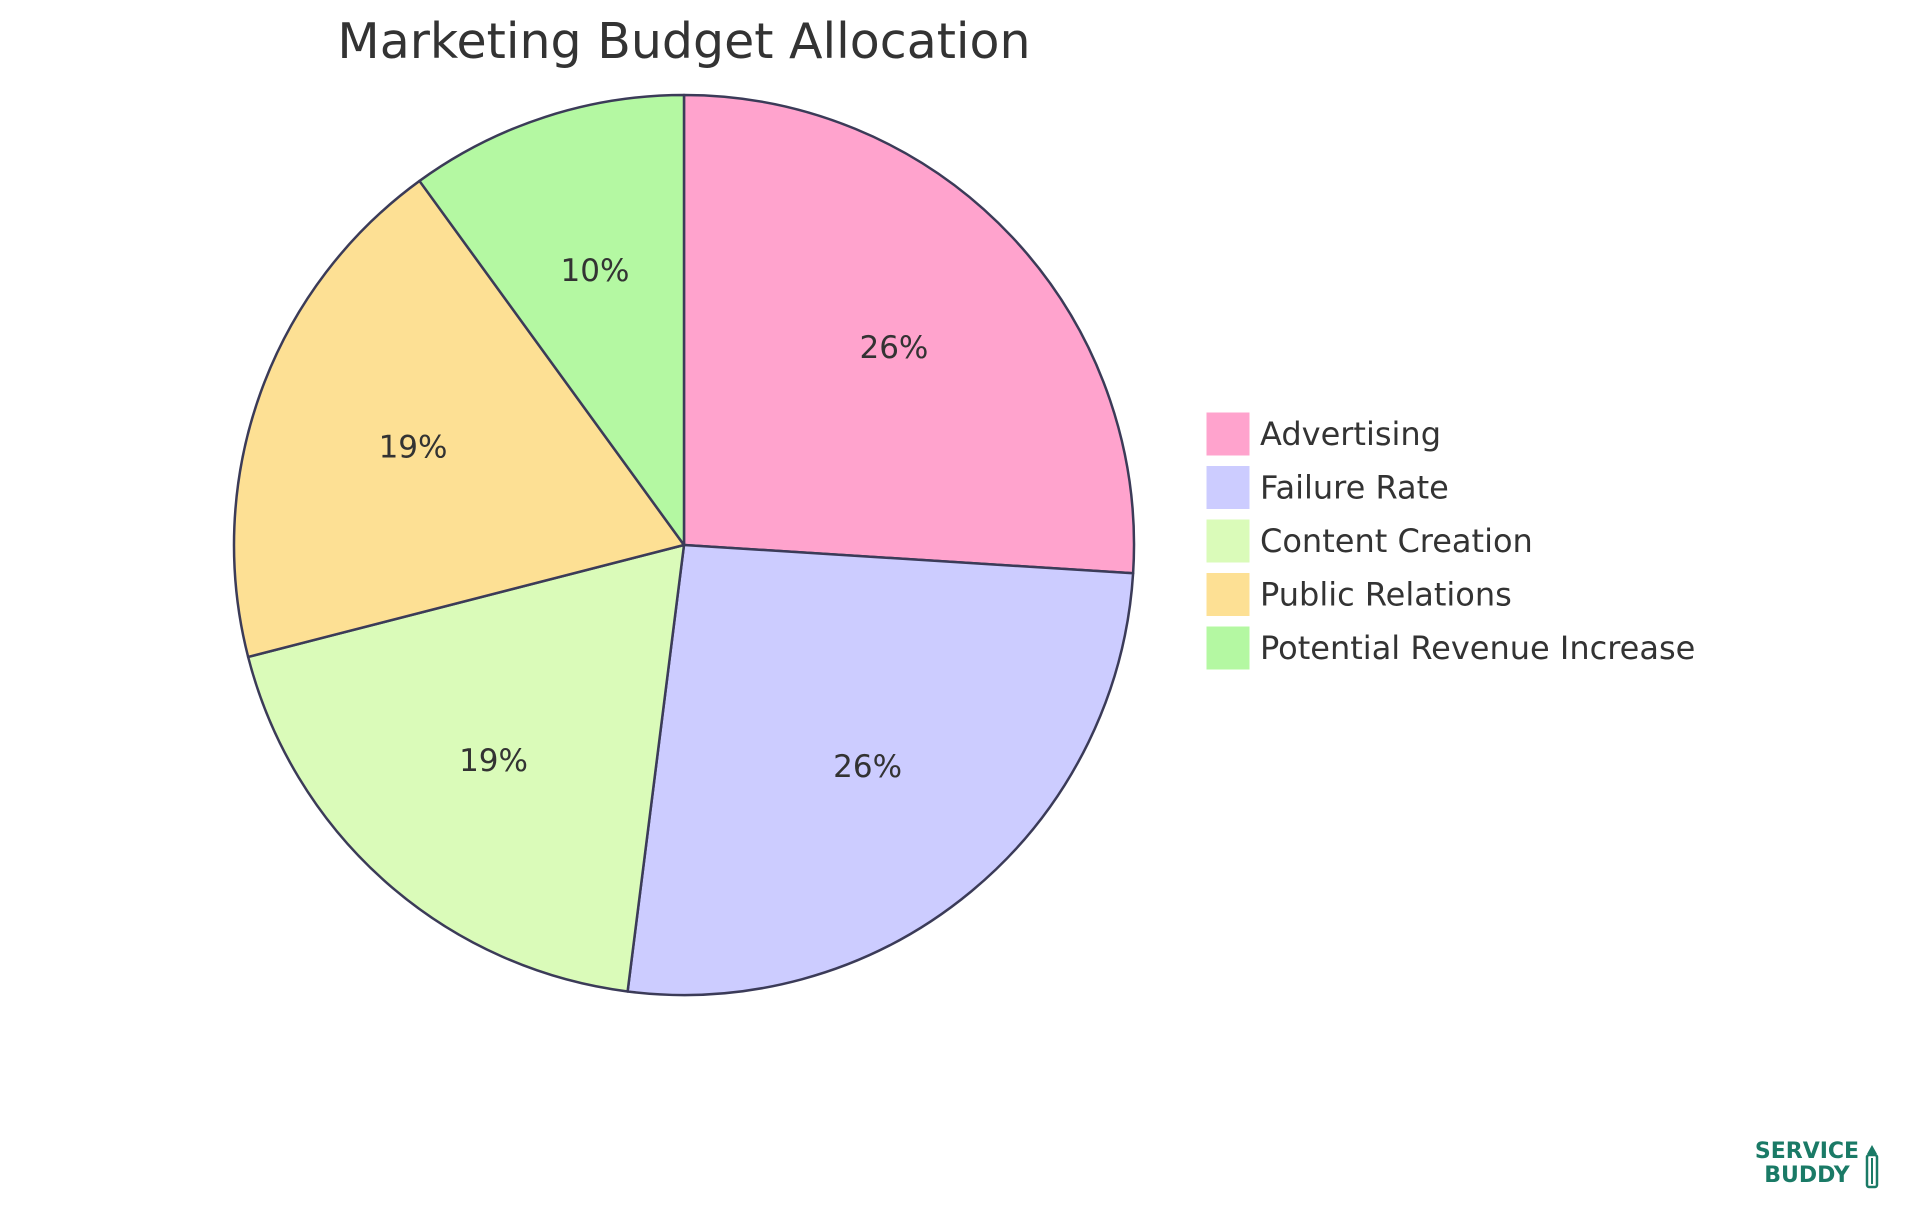 The width and height of the screenshot is (1920, 1215). Describe the element at coordinates (1477, 648) in the screenshot. I see `legend-label: Potential Revenue Increase` at that location.